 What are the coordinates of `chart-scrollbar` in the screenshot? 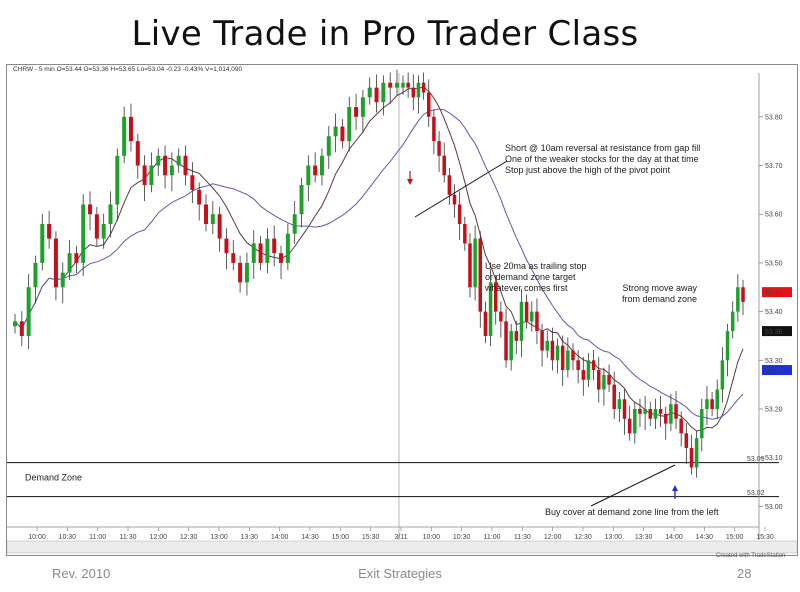 It's located at (402, 547).